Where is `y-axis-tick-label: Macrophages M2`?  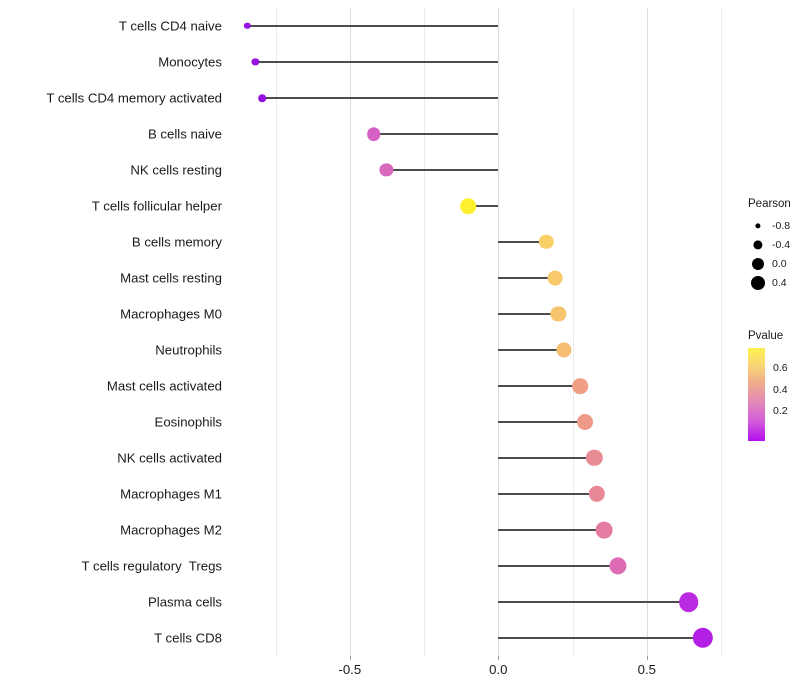
y-axis-tick-label: Macrophages M2 is located at coordinates (171, 530).